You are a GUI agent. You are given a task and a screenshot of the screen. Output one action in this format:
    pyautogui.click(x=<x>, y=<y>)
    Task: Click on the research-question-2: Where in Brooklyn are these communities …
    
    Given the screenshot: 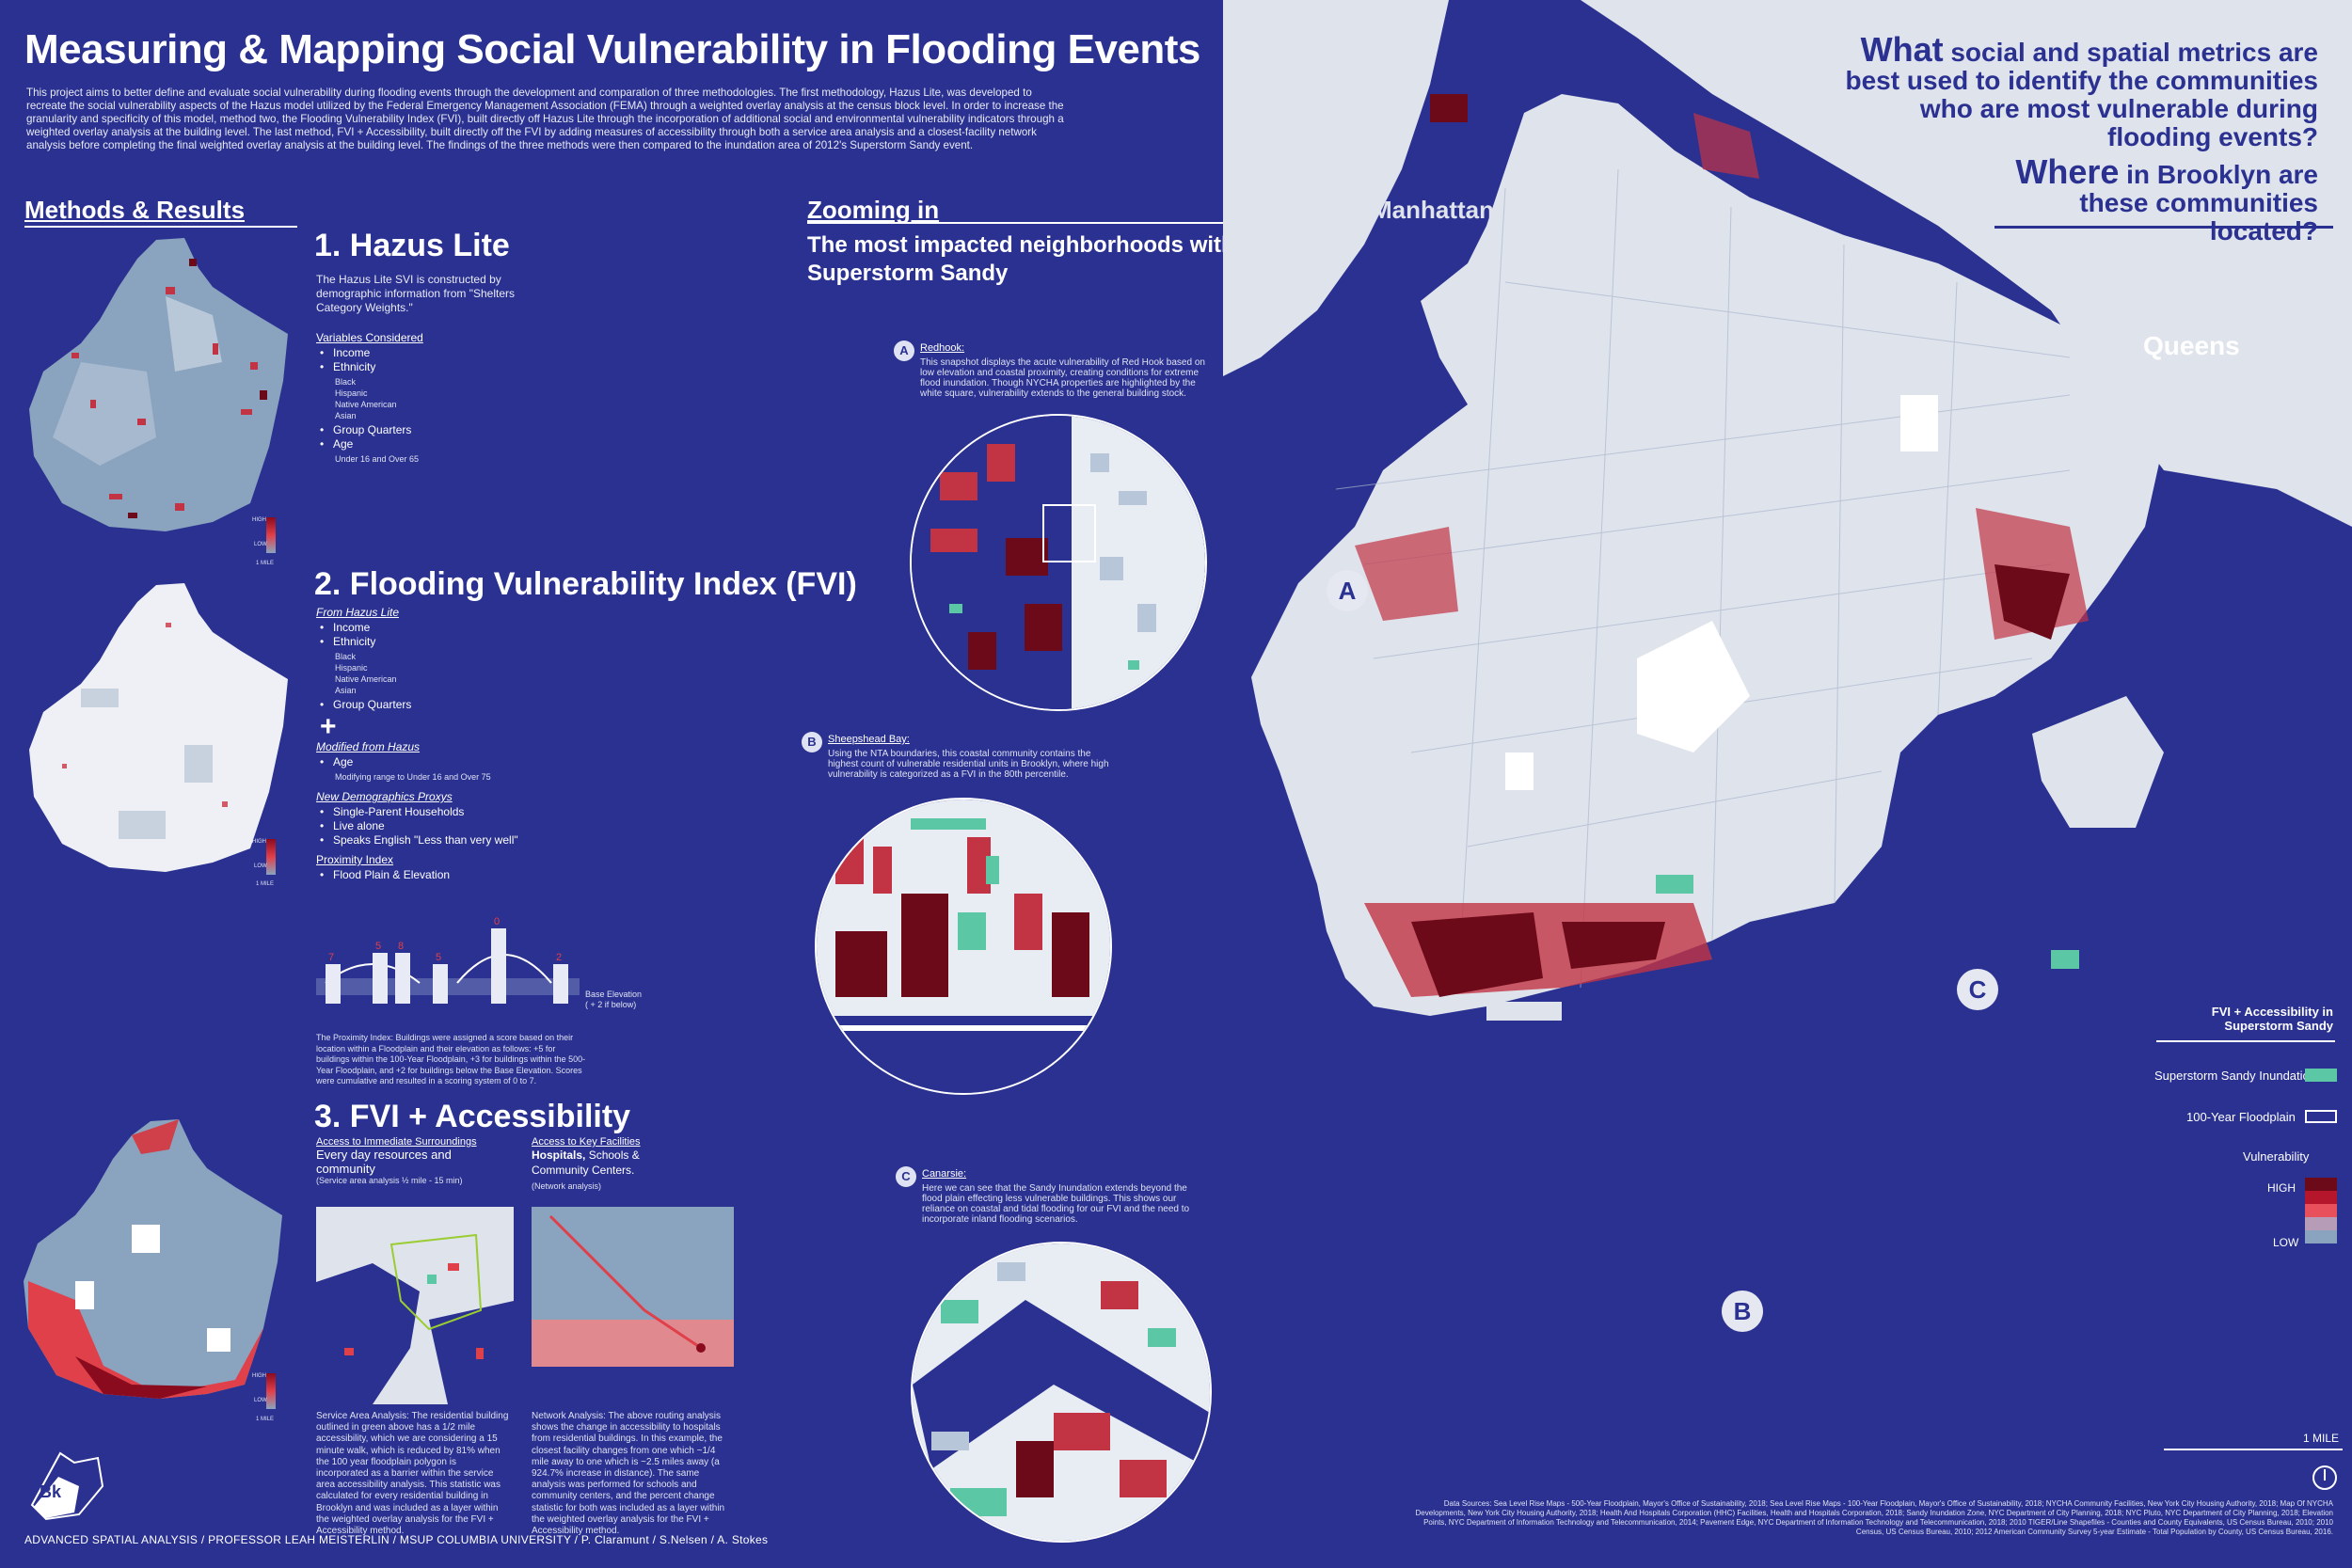 What is the action you would take?
    pyautogui.click(x=2166, y=198)
    